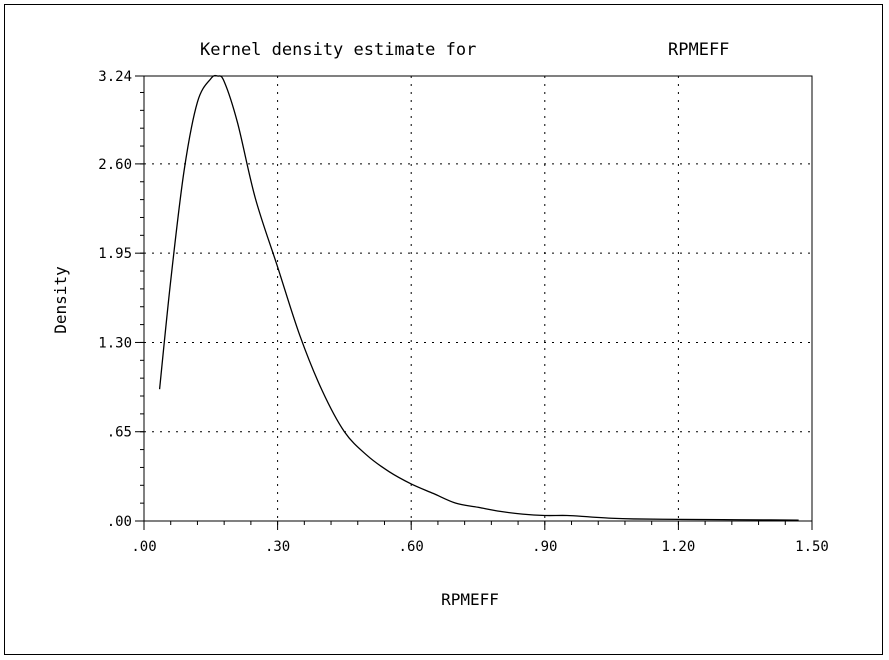 The height and width of the screenshot is (660, 889). What do you see at coordinates (277, 547) in the screenshot?
I see `x-tick-label: .30` at bounding box center [277, 547].